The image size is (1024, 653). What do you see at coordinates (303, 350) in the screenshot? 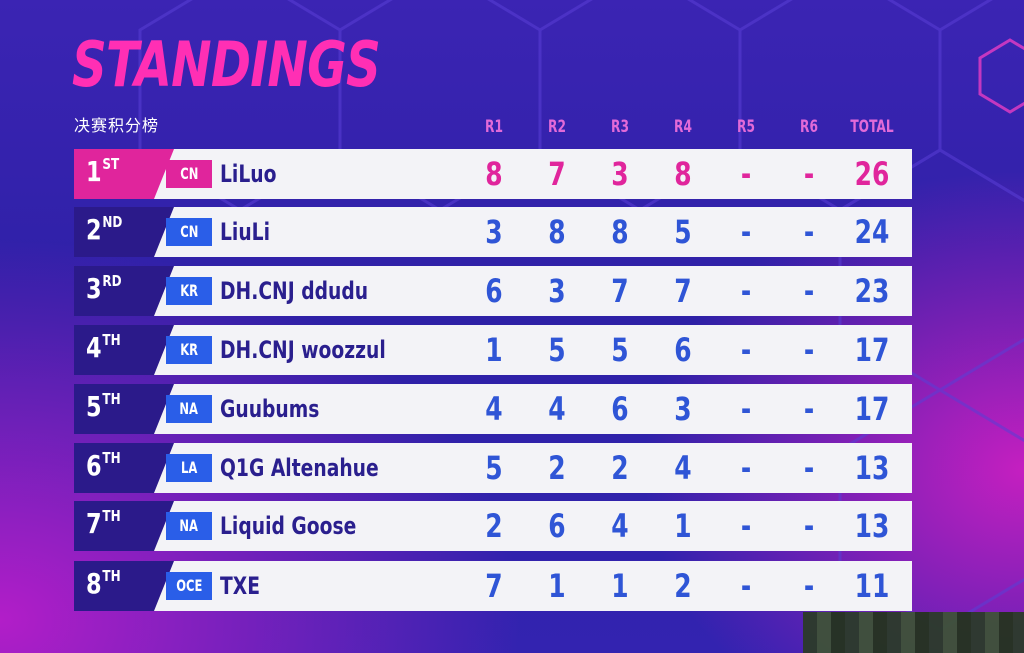
I see `player-name: DH.CNJ woozzul` at bounding box center [303, 350].